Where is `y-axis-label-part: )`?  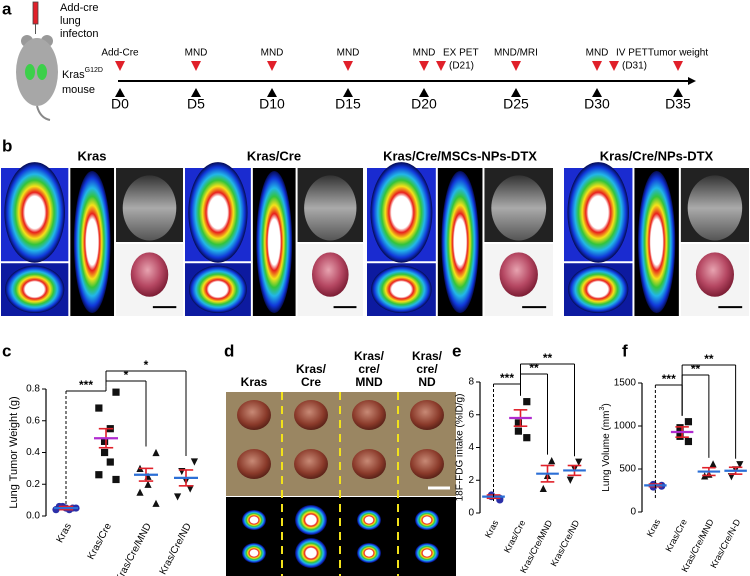 y-axis-label-part: ) is located at coordinates (606, 404).